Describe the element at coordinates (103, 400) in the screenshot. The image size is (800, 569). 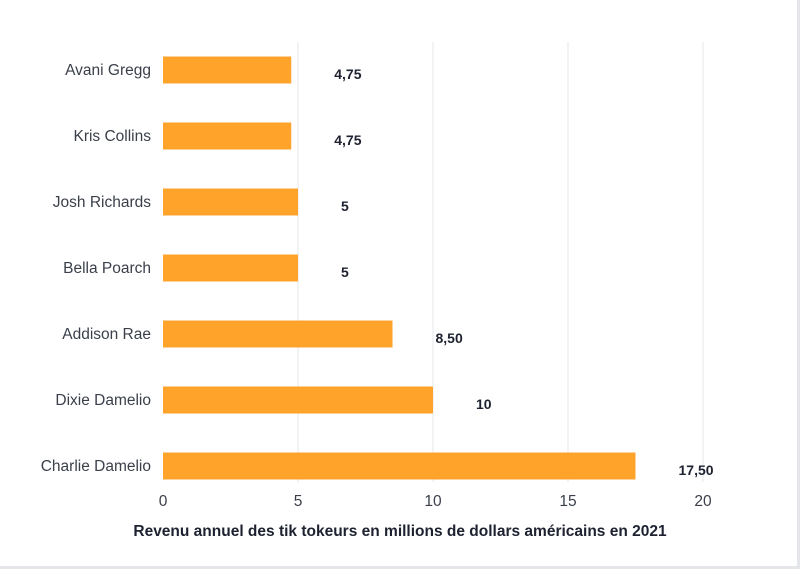
I see `category-label: Dixie Damelio` at that location.